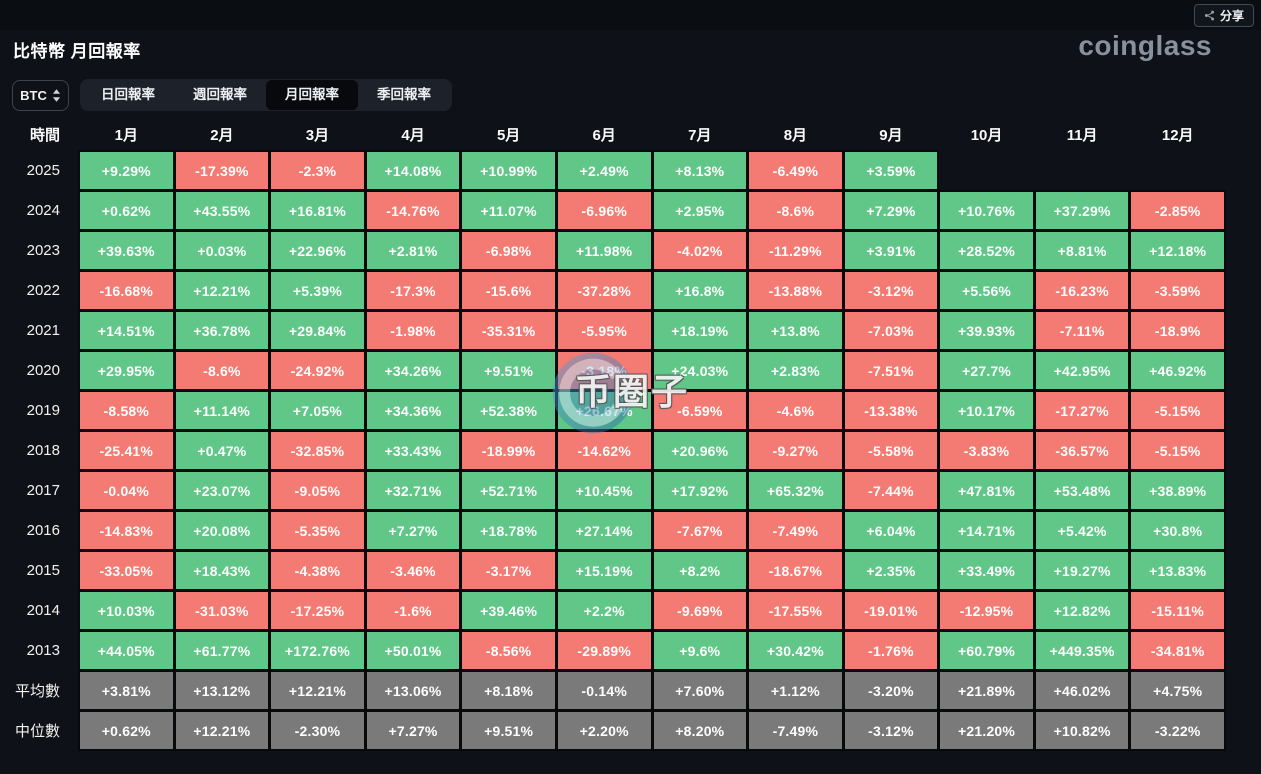  I want to click on return-cell: +29.84%, so click(317, 330).